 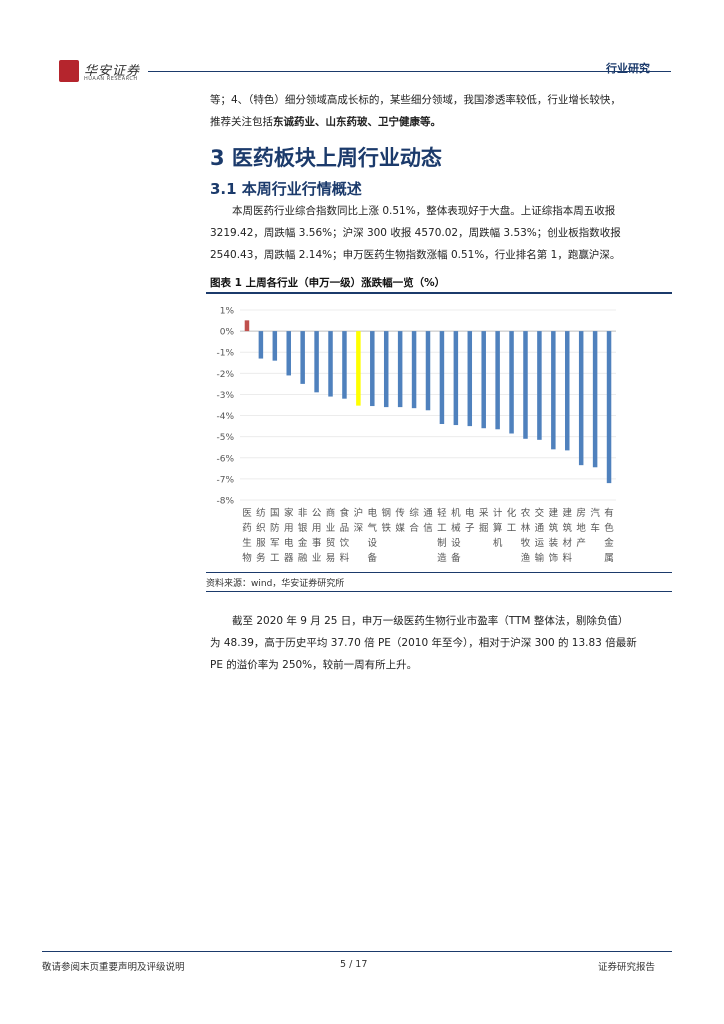 What do you see at coordinates (581, 543) in the screenshot?
I see `x-tick-label: 产` at bounding box center [581, 543].